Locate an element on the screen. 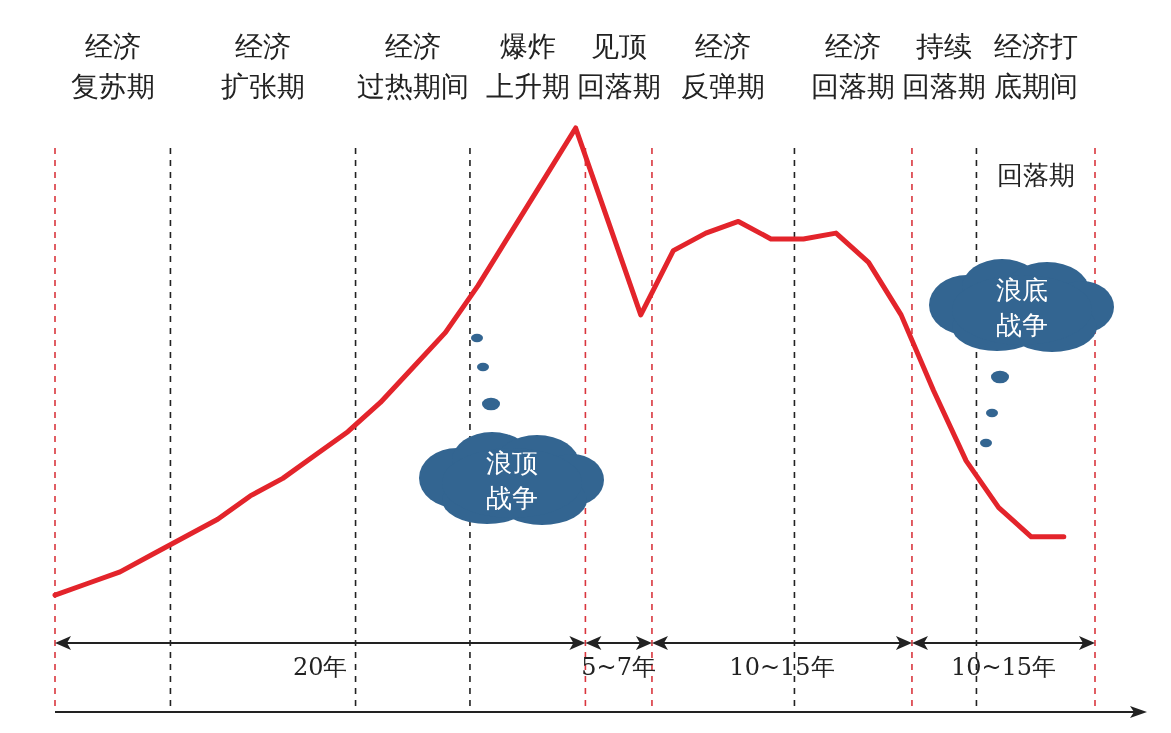  annotation: 回落期 is located at coordinates (1035, 175).